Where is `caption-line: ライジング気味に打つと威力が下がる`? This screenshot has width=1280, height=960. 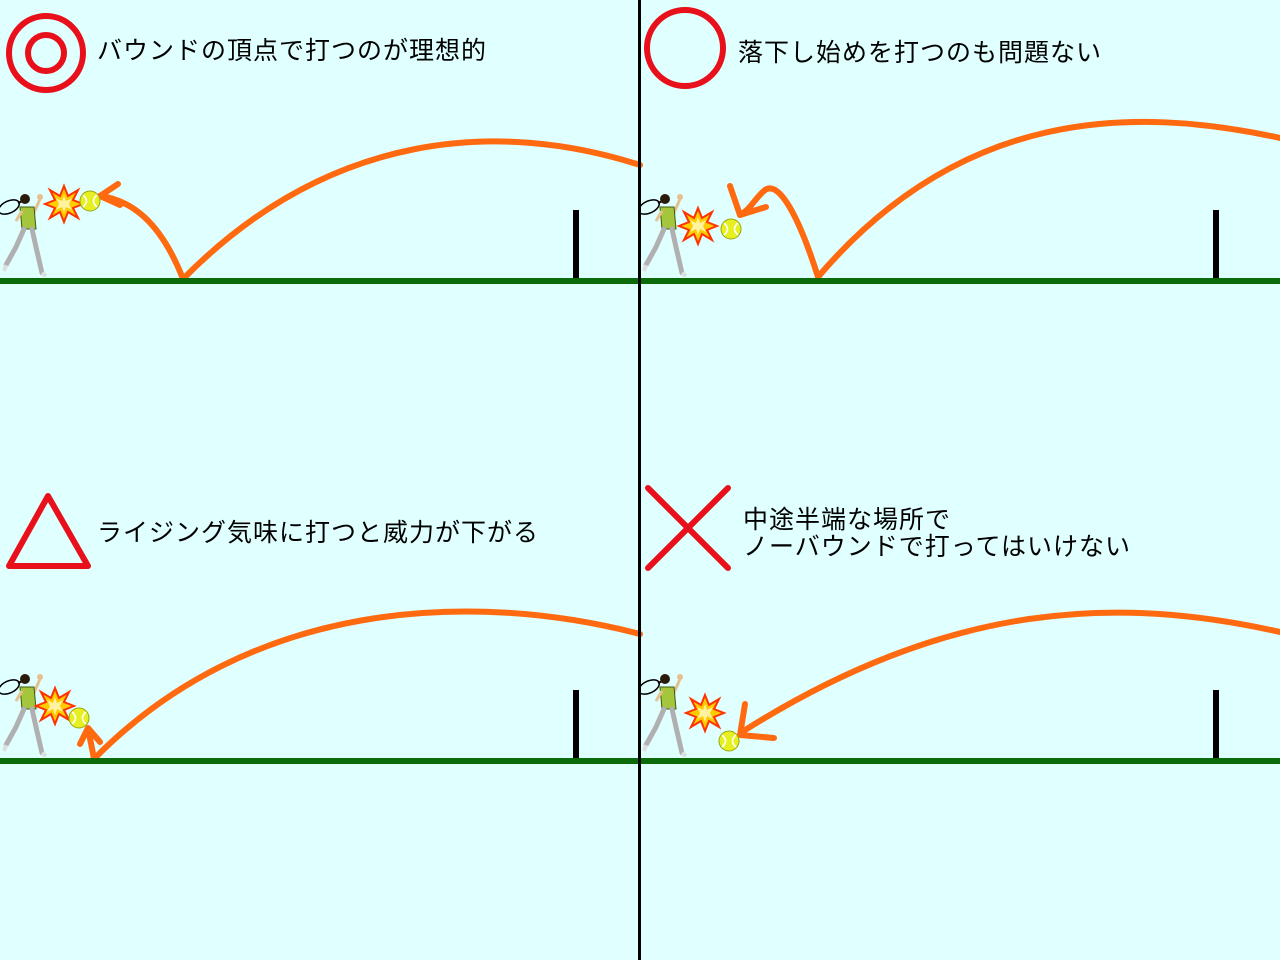 caption-line: ライジング気味に打つと威力が下がる is located at coordinates (318, 532).